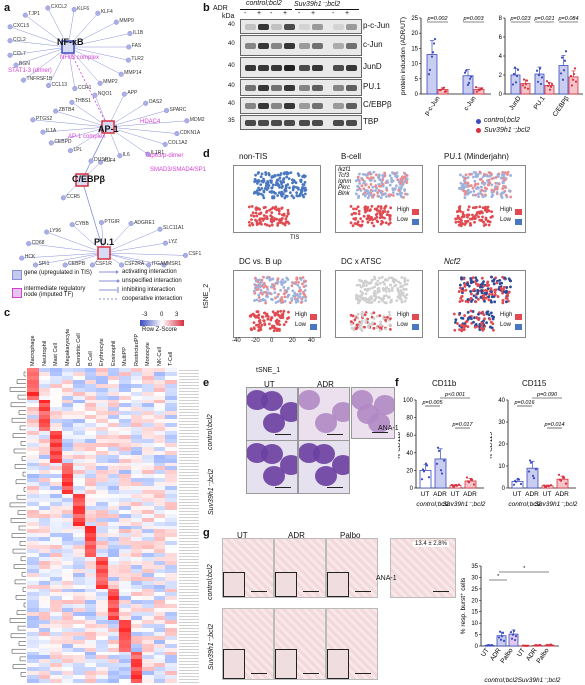 This screenshot has width=585, height=685. Describe the element at coordinates (231, 121) in the screenshot. I see `blot-mw-label: 35` at that location.